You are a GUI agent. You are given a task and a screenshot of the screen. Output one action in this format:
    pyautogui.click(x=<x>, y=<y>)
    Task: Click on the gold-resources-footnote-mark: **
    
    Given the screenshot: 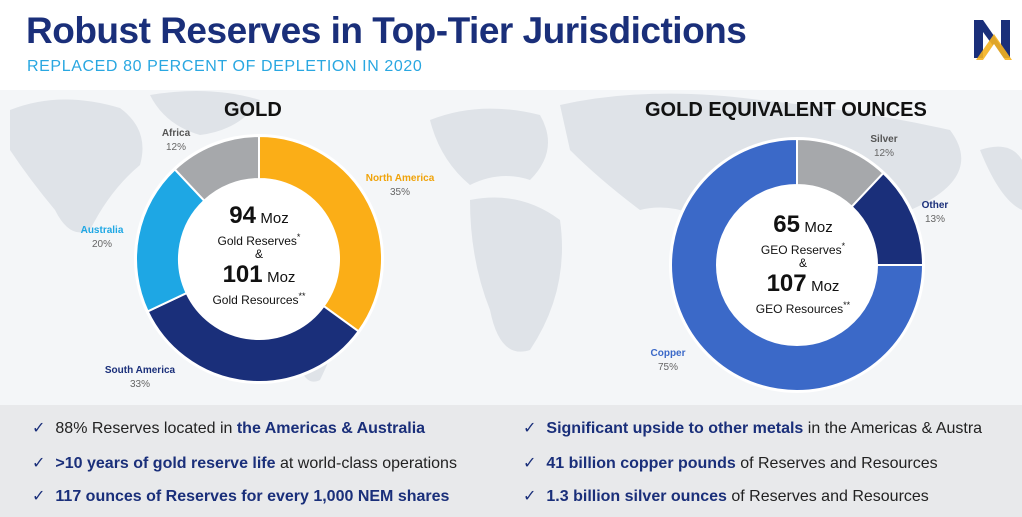 What is the action you would take?
    pyautogui.click(x=302, y=296)
    